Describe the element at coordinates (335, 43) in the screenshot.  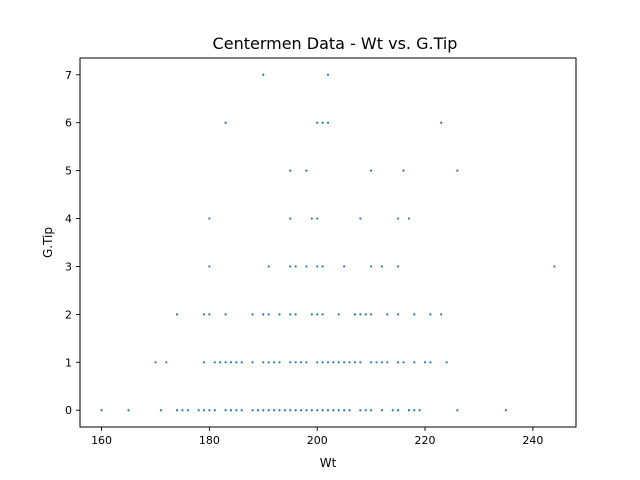
I see `chart-title: Centermen Data - Wt vs. G.Tip` at that location.